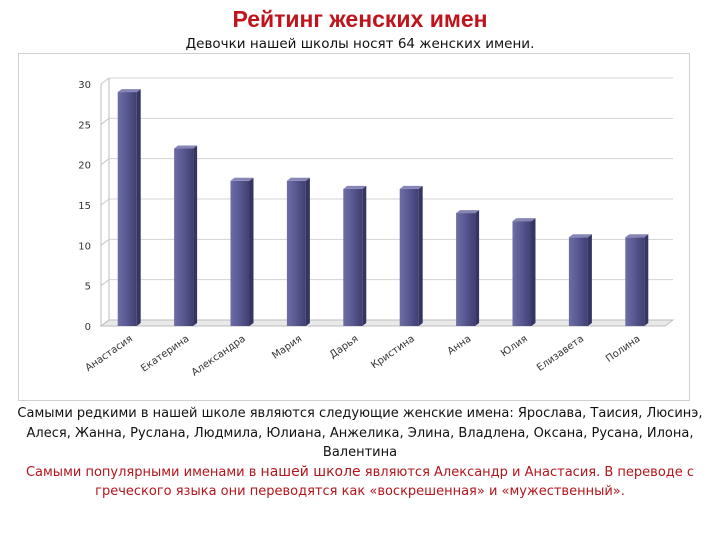  What do you see at coordinates (360, 19) in the screenshot?
I see `page-title: Рейтинг женских имен` at bounding box center [360, 19].